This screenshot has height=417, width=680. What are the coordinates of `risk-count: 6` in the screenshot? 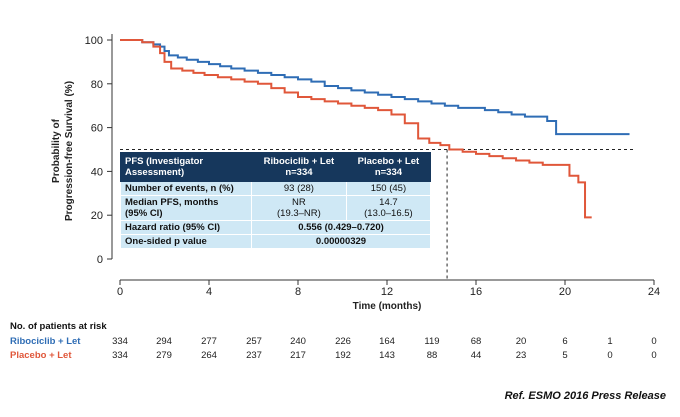 It's located at (565, 341).